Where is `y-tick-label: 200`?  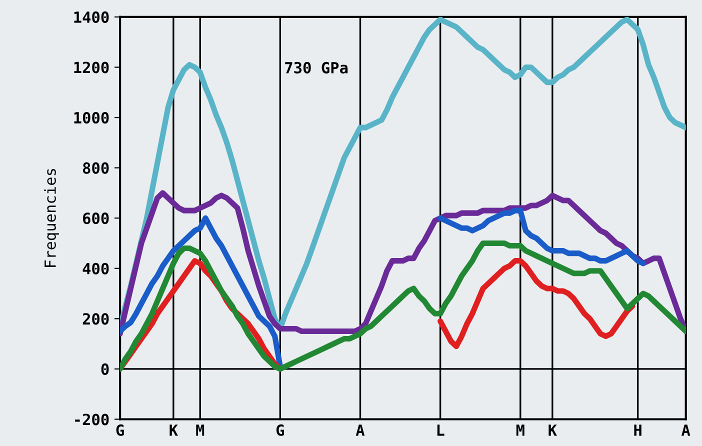
y-tick-label: 200 is located at coordinates (95, 319).